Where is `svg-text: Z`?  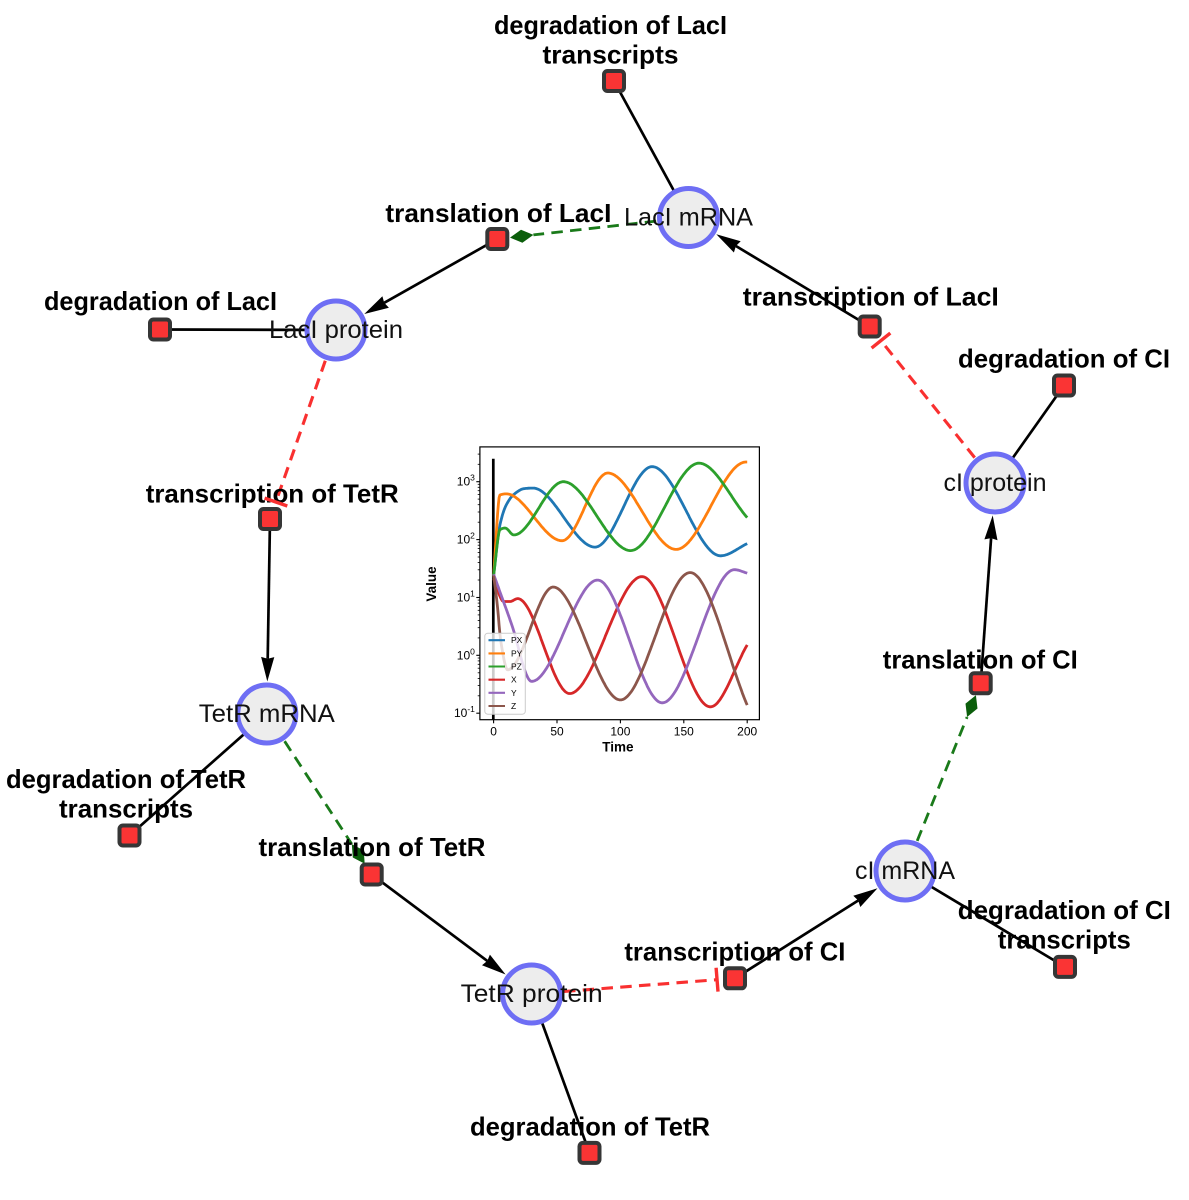 svg-text: Z is located at coordinates (513, 706).